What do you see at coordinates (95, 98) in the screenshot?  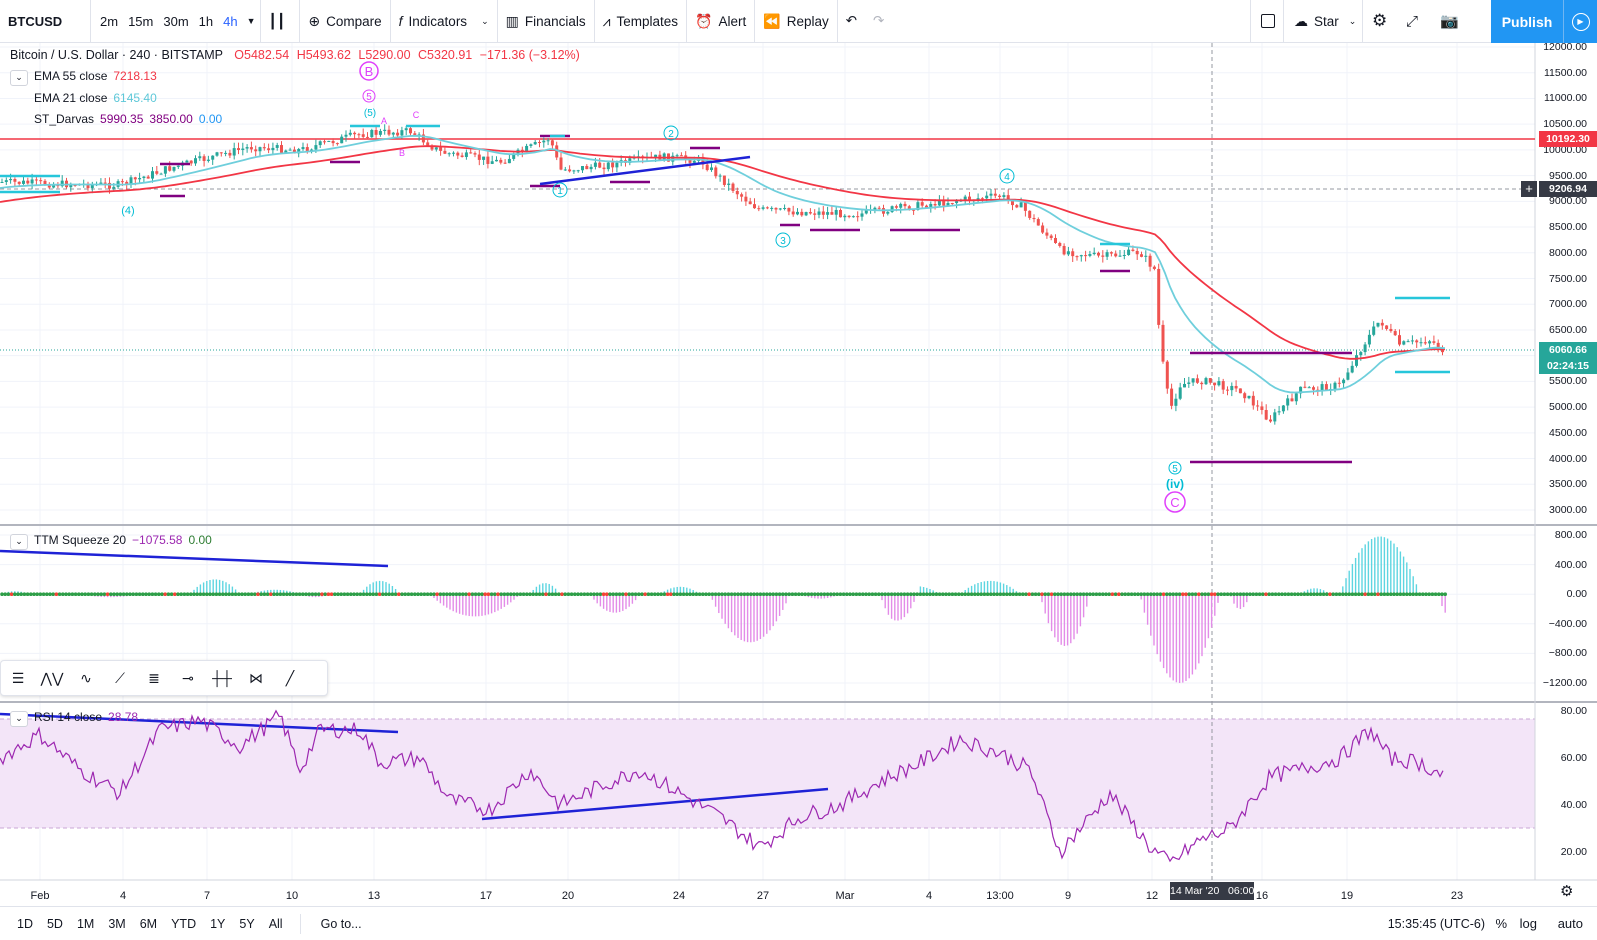 I see `ema21-legend: EMA 21 close 6145.40` at bounding box center [95, 98].